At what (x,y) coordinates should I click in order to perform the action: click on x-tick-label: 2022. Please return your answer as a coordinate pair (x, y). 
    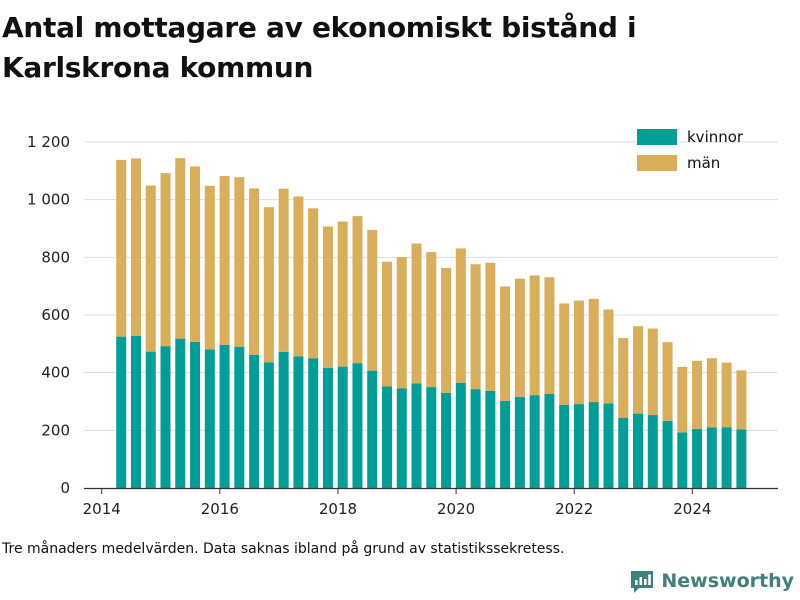
    Looking at the image, I should click on (574, 509).